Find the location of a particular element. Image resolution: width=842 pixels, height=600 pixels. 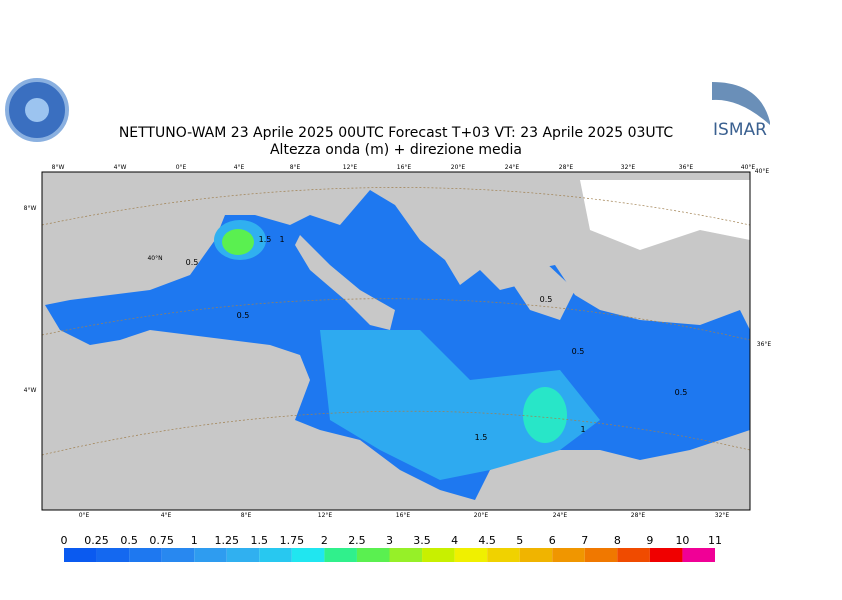

greece is located at coordinates (542, 291).